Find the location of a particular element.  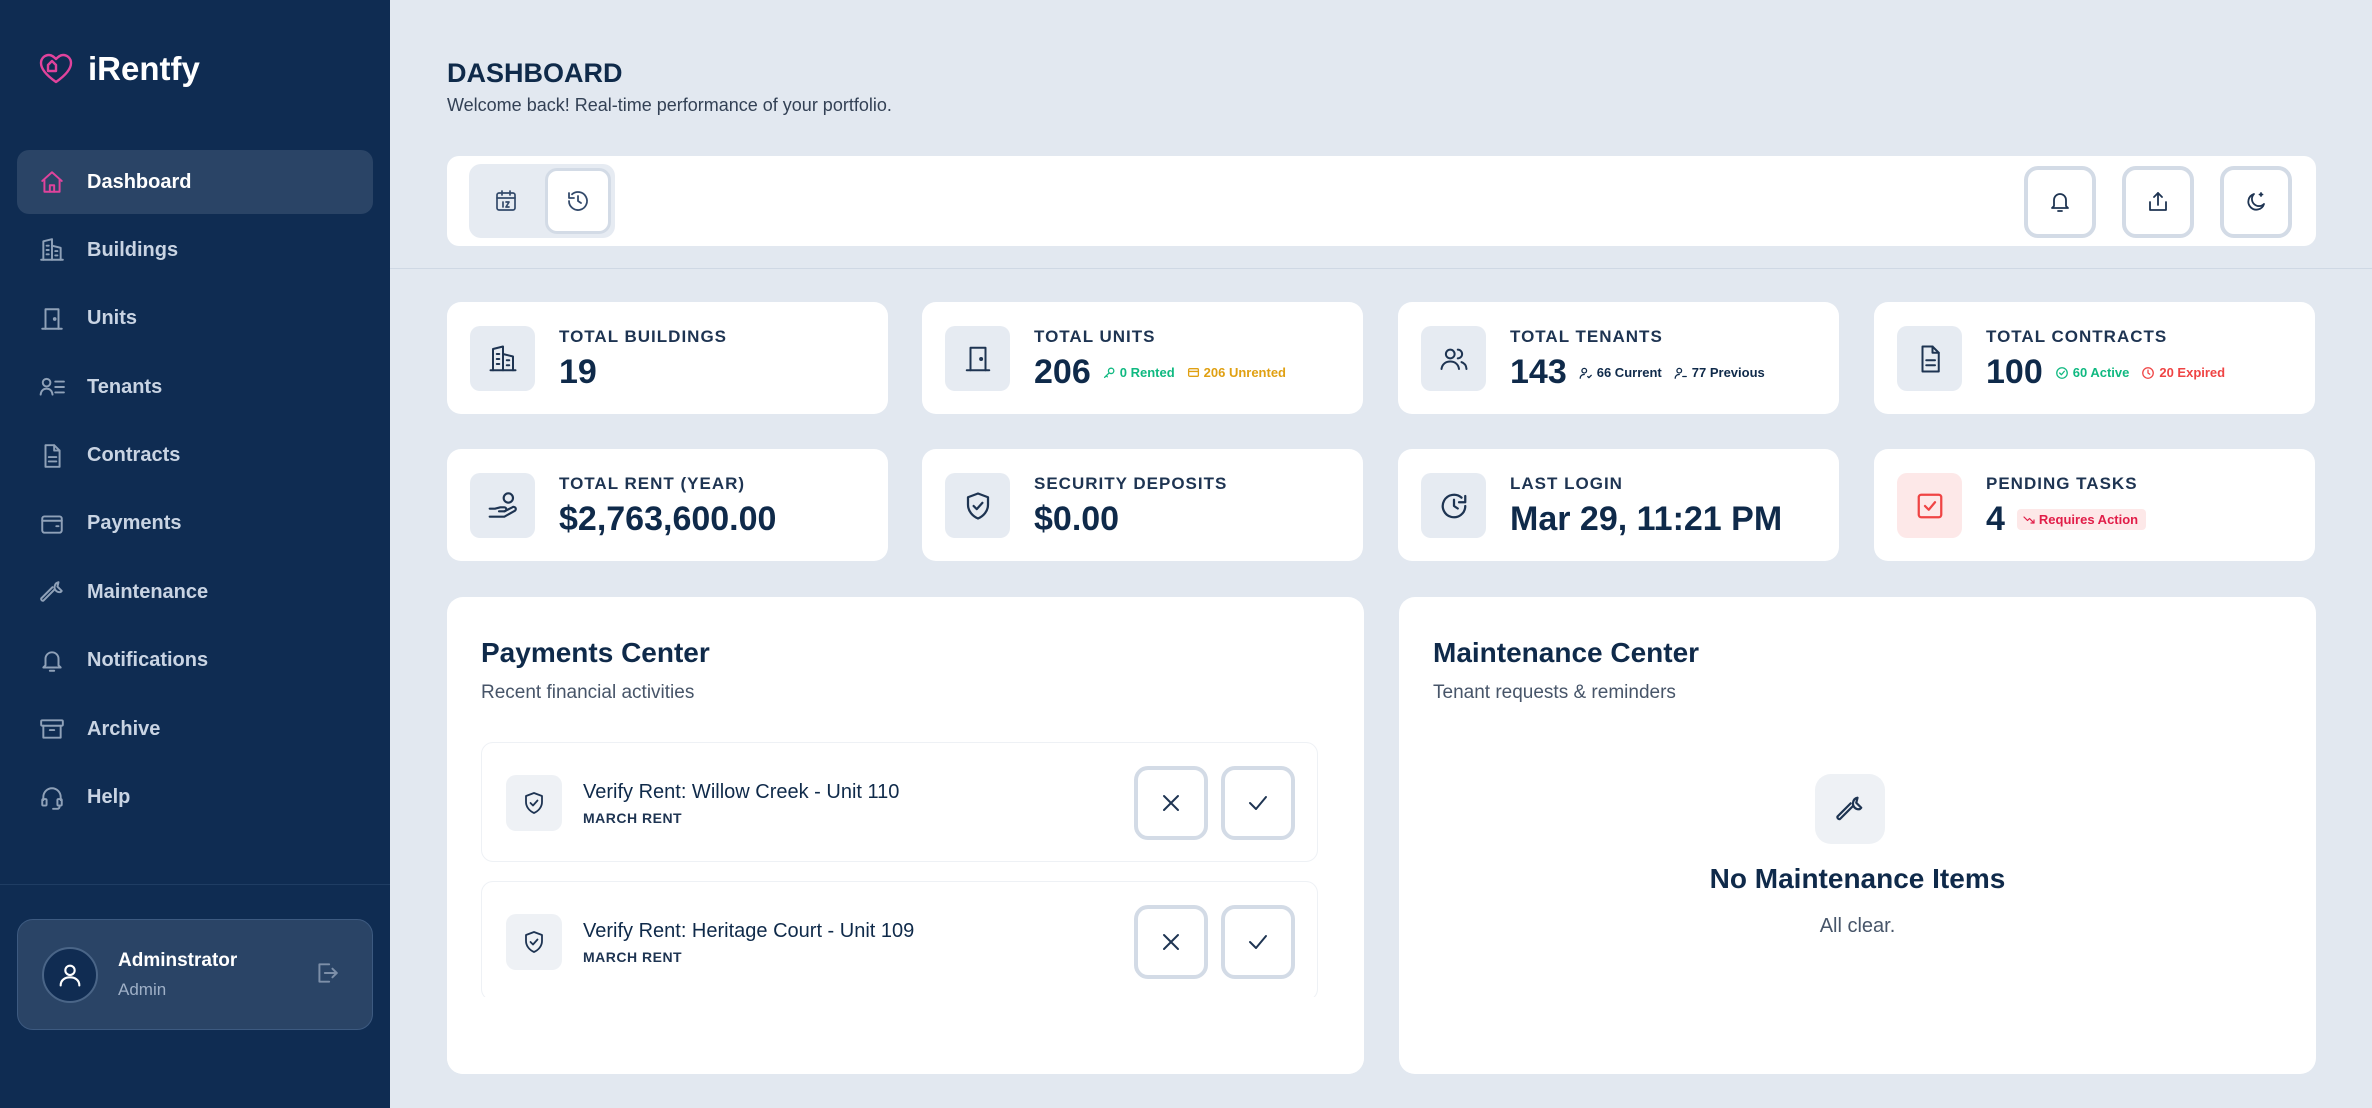

sidebar-item-units: Units is located at coordinates (195, 319).